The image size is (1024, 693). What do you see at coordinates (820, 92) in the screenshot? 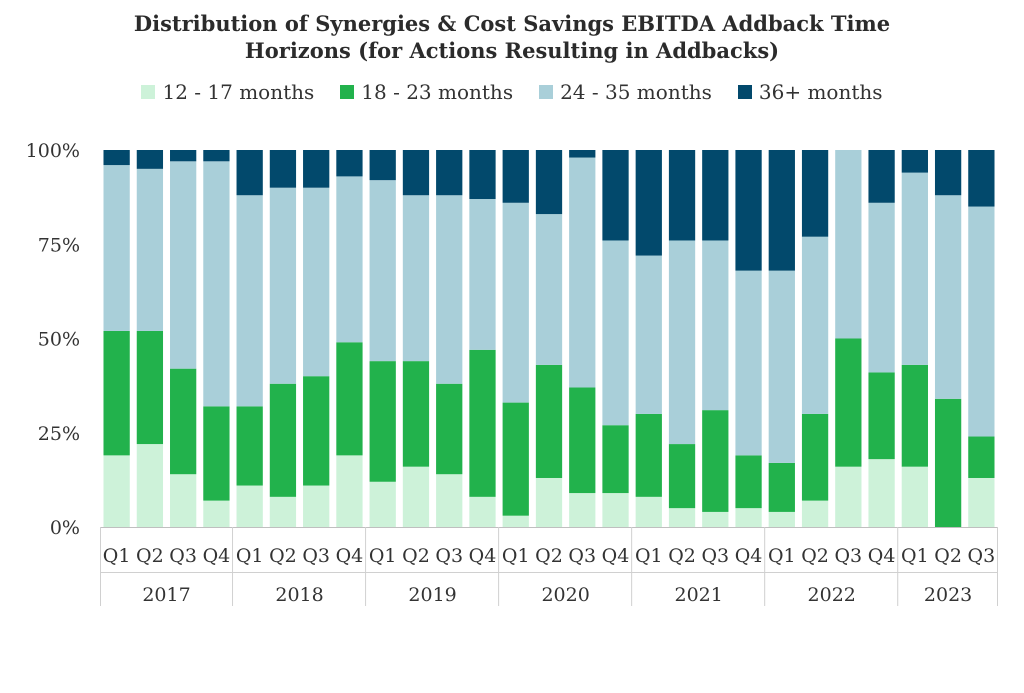
I see `legend-label-36-plus: 36+ months` at bounding box center [820, 92].